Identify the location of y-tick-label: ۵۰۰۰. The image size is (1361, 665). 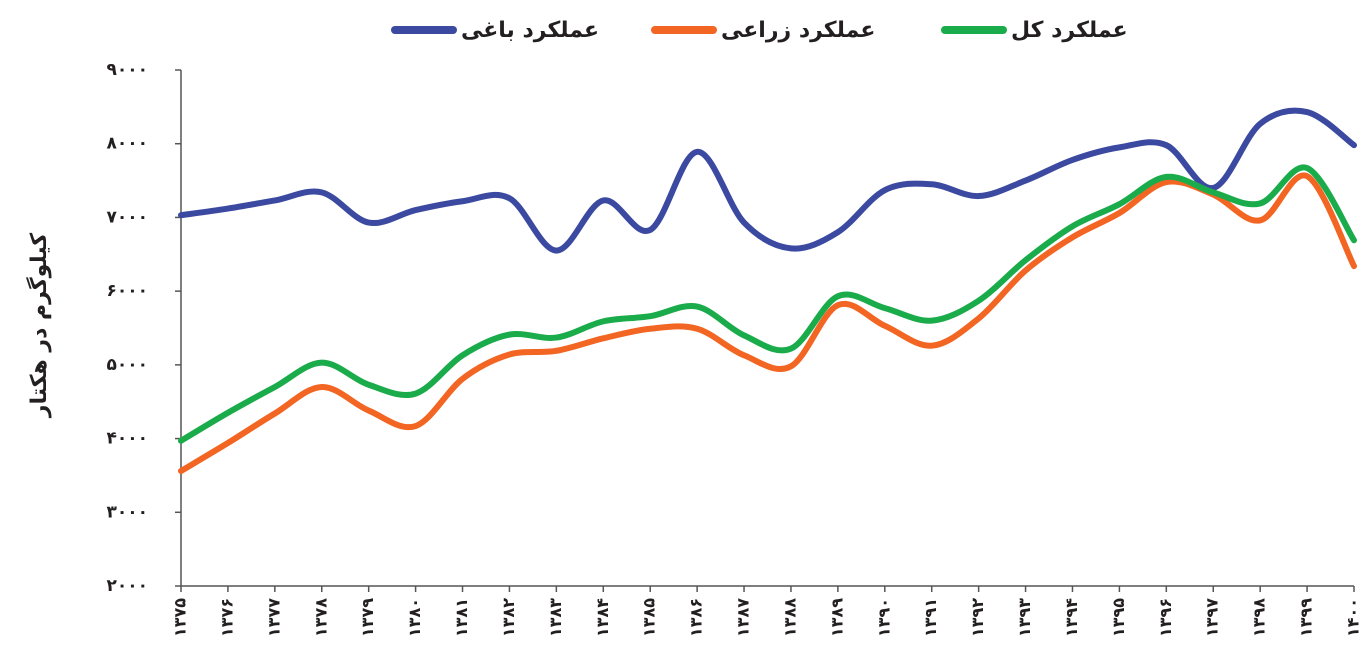
(127, 365).